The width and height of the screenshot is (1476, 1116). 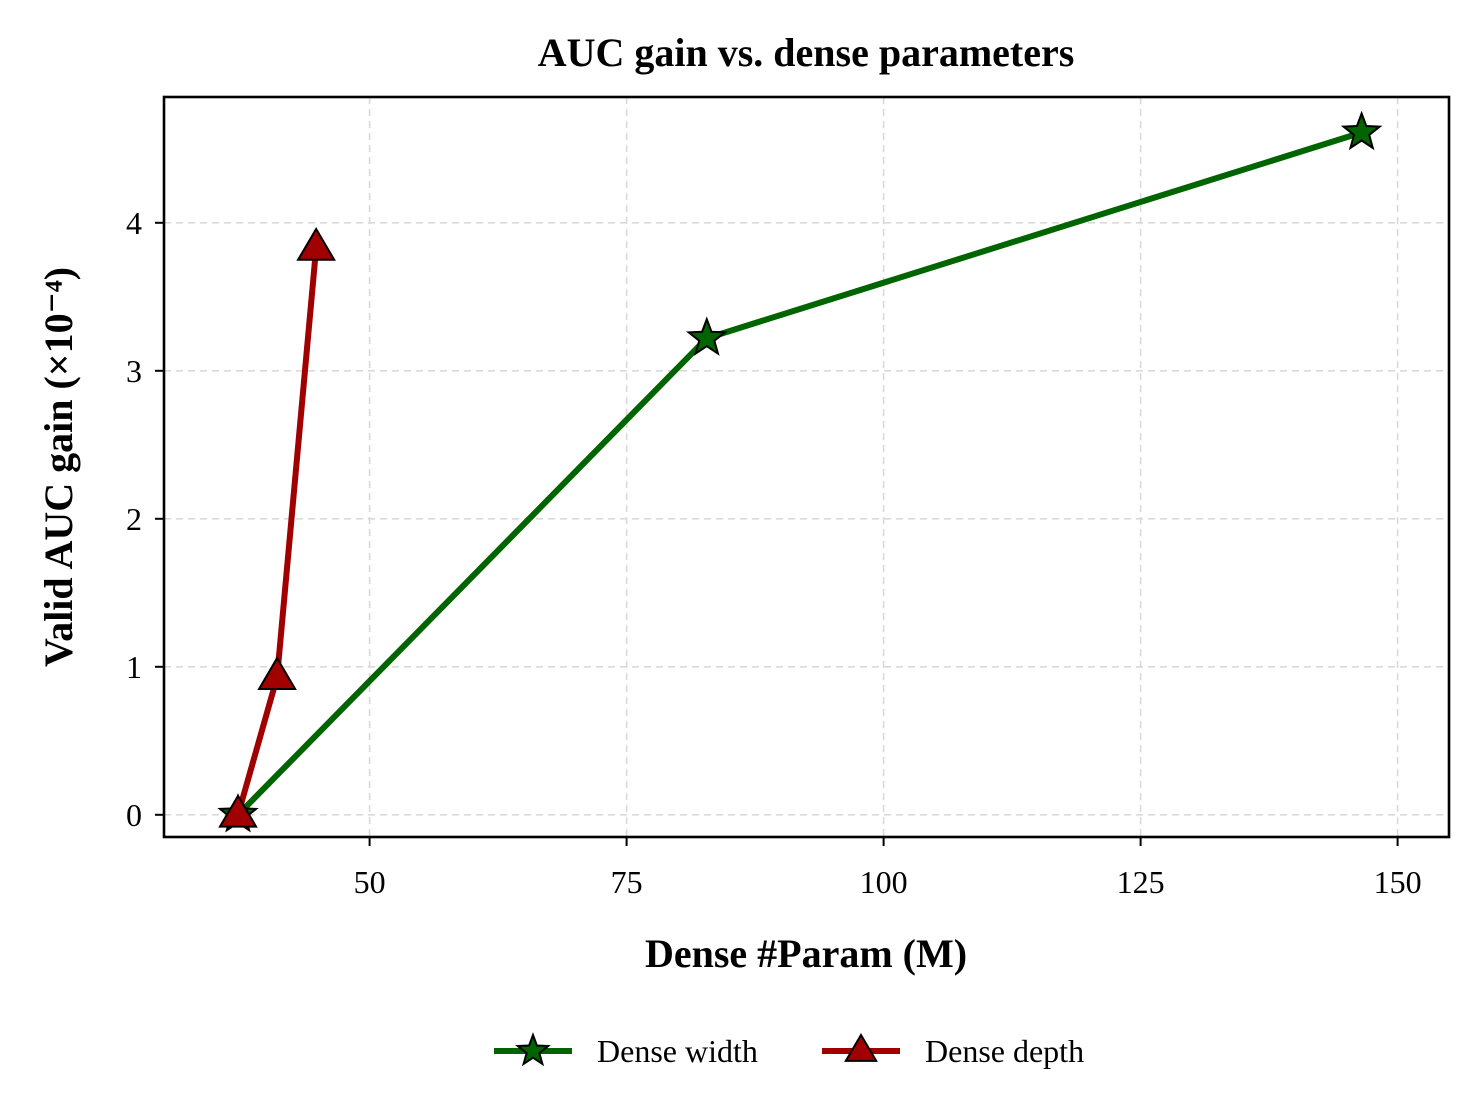 I want to click on y-tick-label: 0, so click(x=134, y=815).